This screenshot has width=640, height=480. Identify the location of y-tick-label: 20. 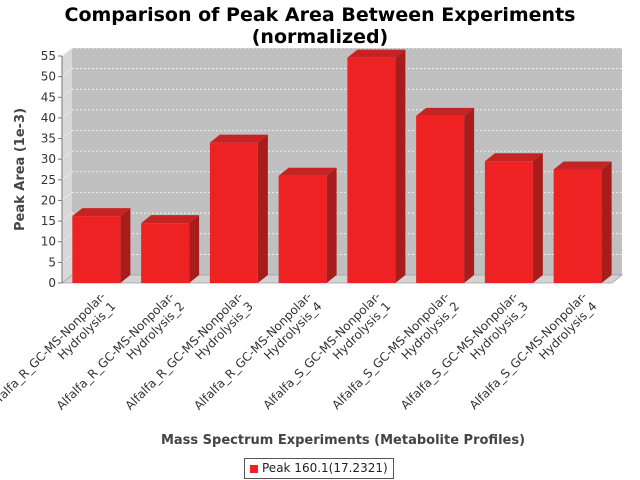
(48, 200).